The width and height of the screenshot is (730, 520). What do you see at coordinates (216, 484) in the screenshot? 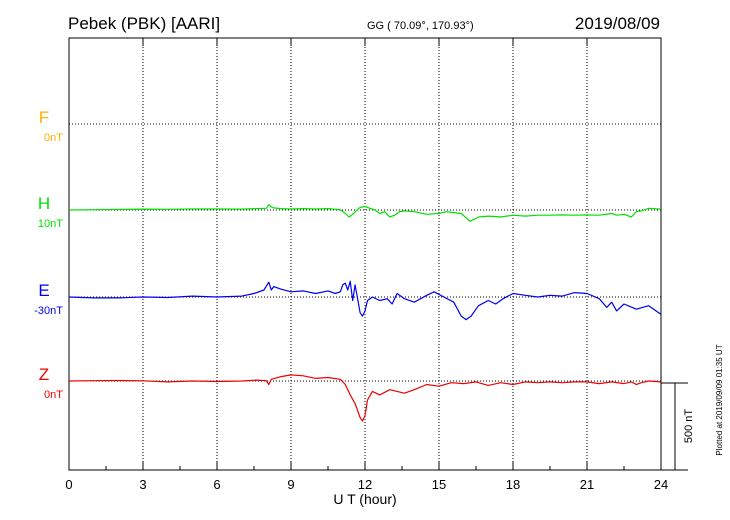
I see `x-tick-label: 6` at bounding box center [216, 484].